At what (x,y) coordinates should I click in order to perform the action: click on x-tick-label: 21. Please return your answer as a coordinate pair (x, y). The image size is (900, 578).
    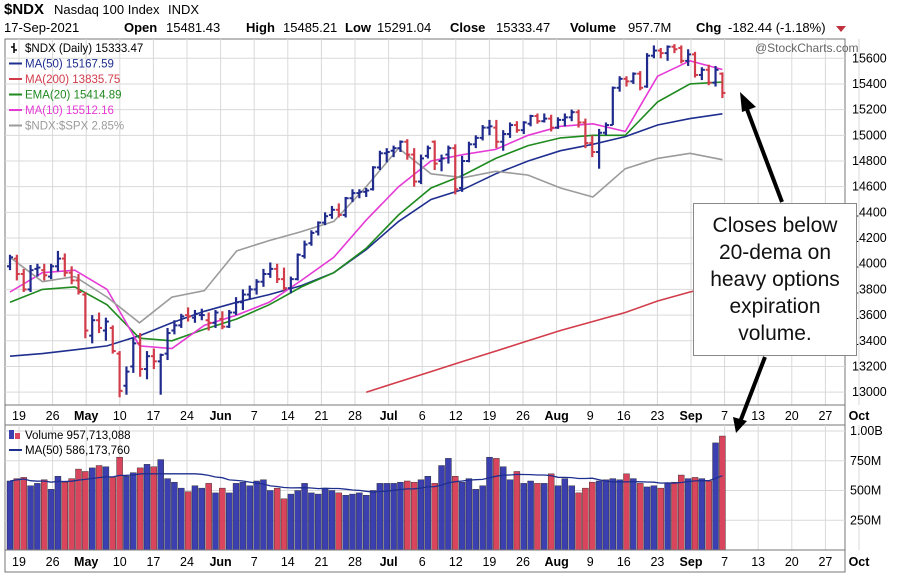
    Looking at the image, I should click on (321, 416).